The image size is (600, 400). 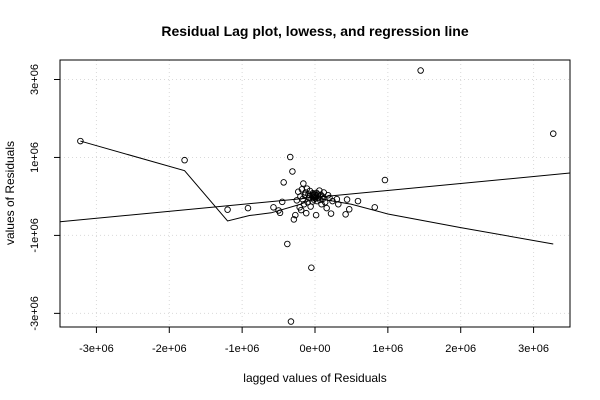 I want to click on y-axis-label: values of Residuals, so click(x=10, y=193).